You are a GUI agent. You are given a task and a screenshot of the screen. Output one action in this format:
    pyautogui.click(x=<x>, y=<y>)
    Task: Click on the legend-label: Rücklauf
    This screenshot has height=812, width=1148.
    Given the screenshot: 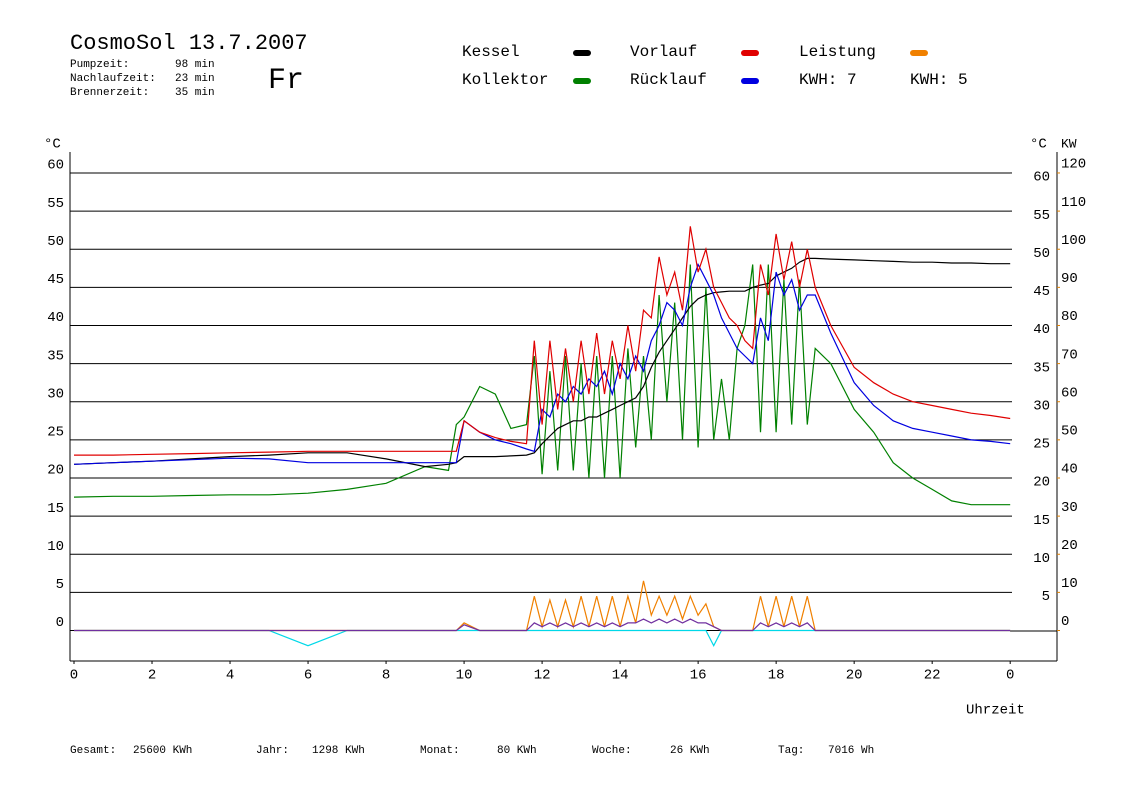 What is the action you would take?
    pyautogui.click(x=668, y=80)
    